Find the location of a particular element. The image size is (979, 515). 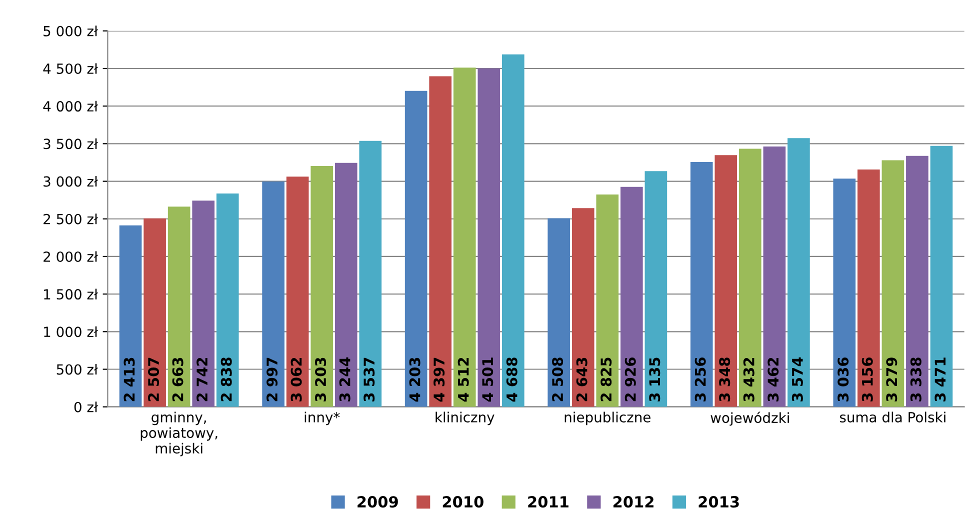

data-label: 2 838 is located at coordinates (226, 380).